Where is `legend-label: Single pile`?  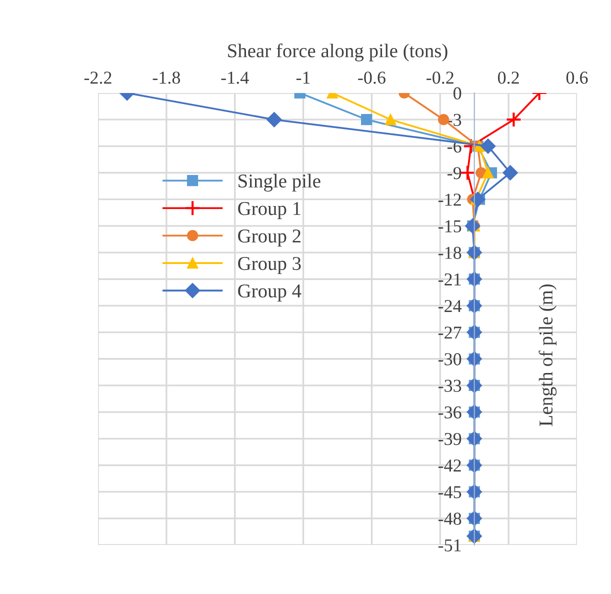 legend-label: Single pile is located at coordinates (279, 183).